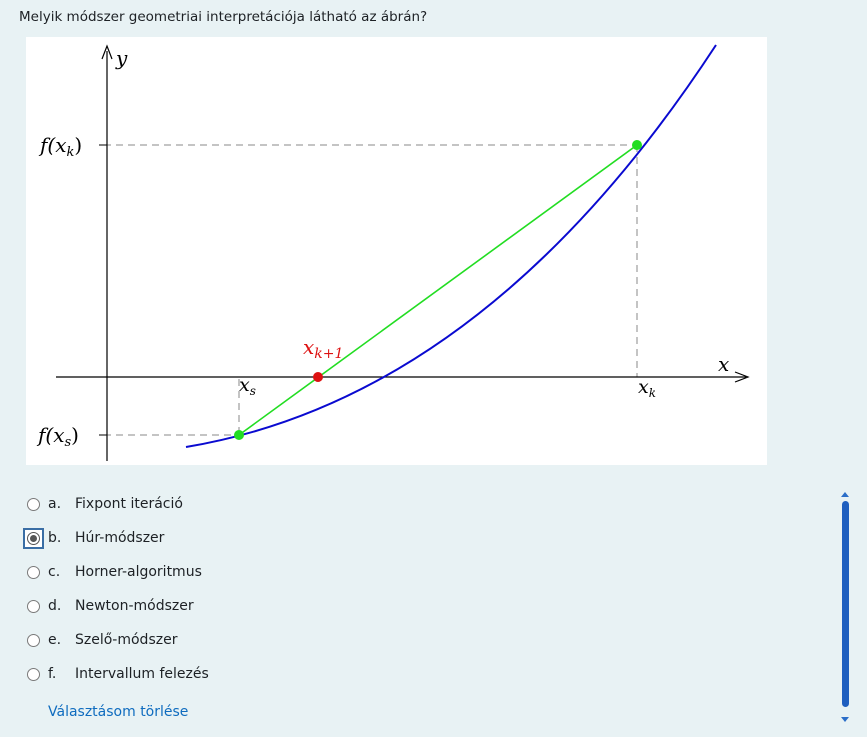 The height and width of the screenshot is (737, 867). I want to click on point-xk1, so click(318, 377).